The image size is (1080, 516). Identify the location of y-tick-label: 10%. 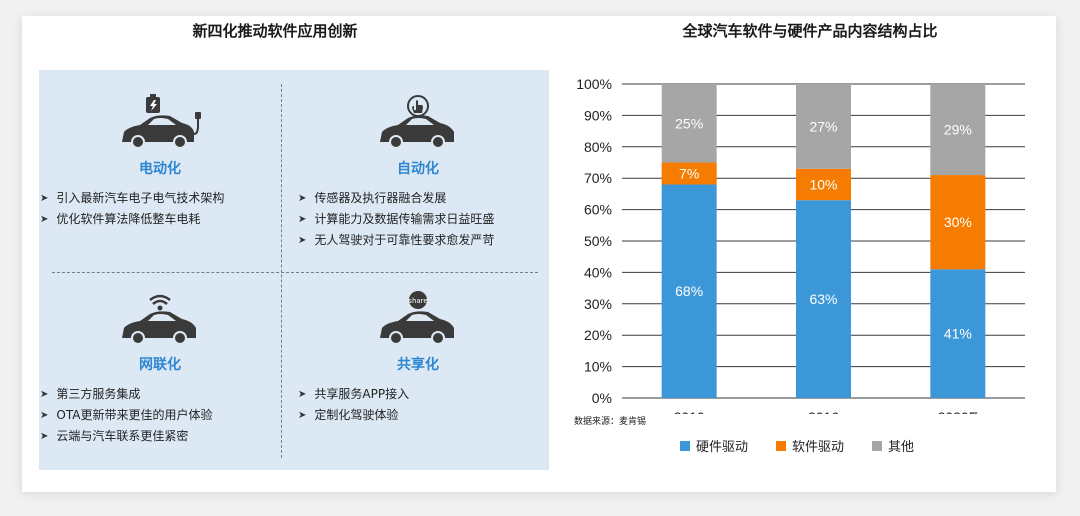
(598, 367).